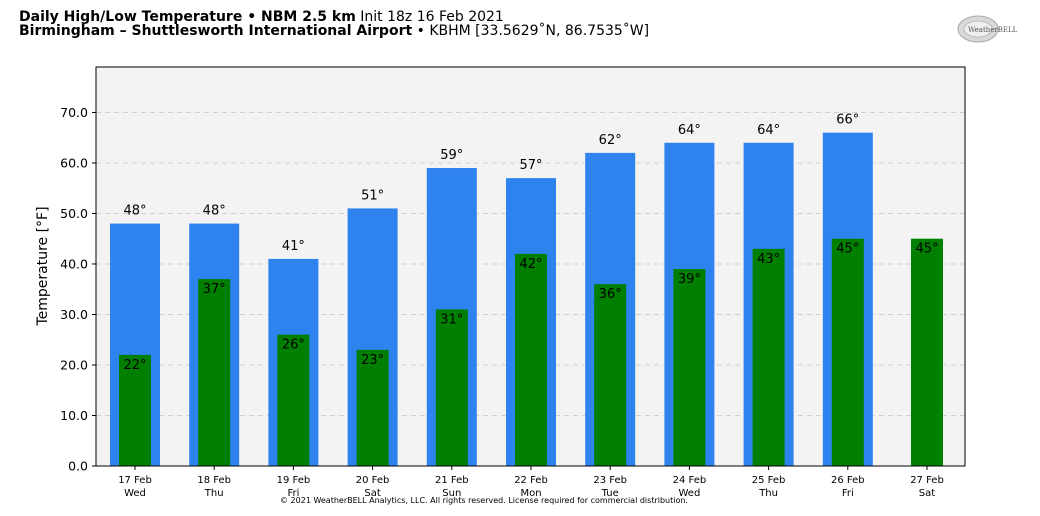 The image size is (1040, 516). I want to click on high-data-label: 51°, so click(372, 195).